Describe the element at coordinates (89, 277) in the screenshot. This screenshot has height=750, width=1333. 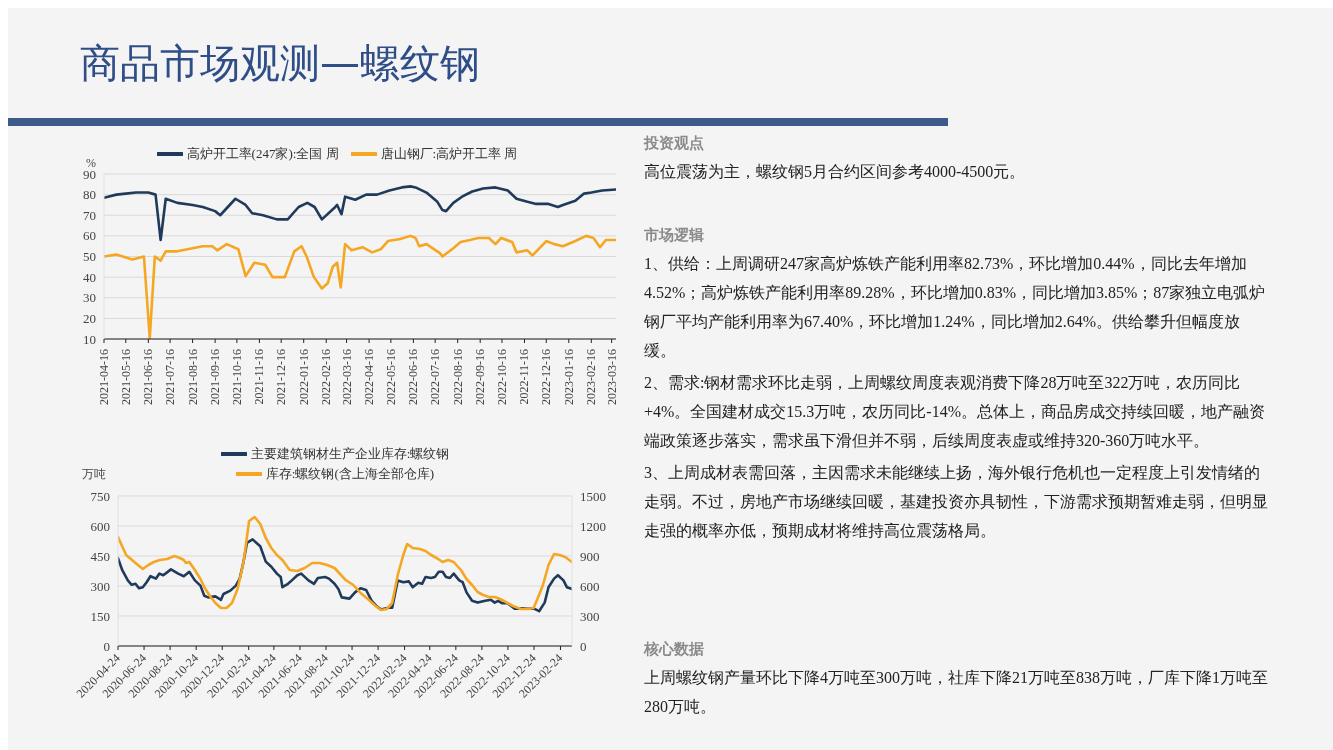
I see `y-tick-label: 40` at that location.